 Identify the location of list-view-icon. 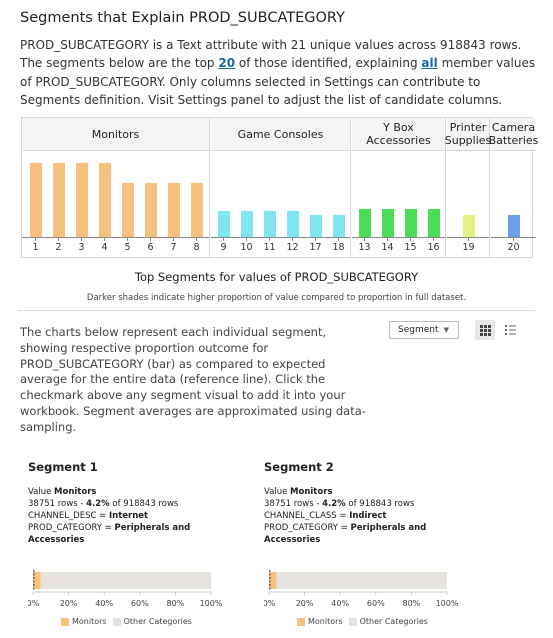
(510, 330).